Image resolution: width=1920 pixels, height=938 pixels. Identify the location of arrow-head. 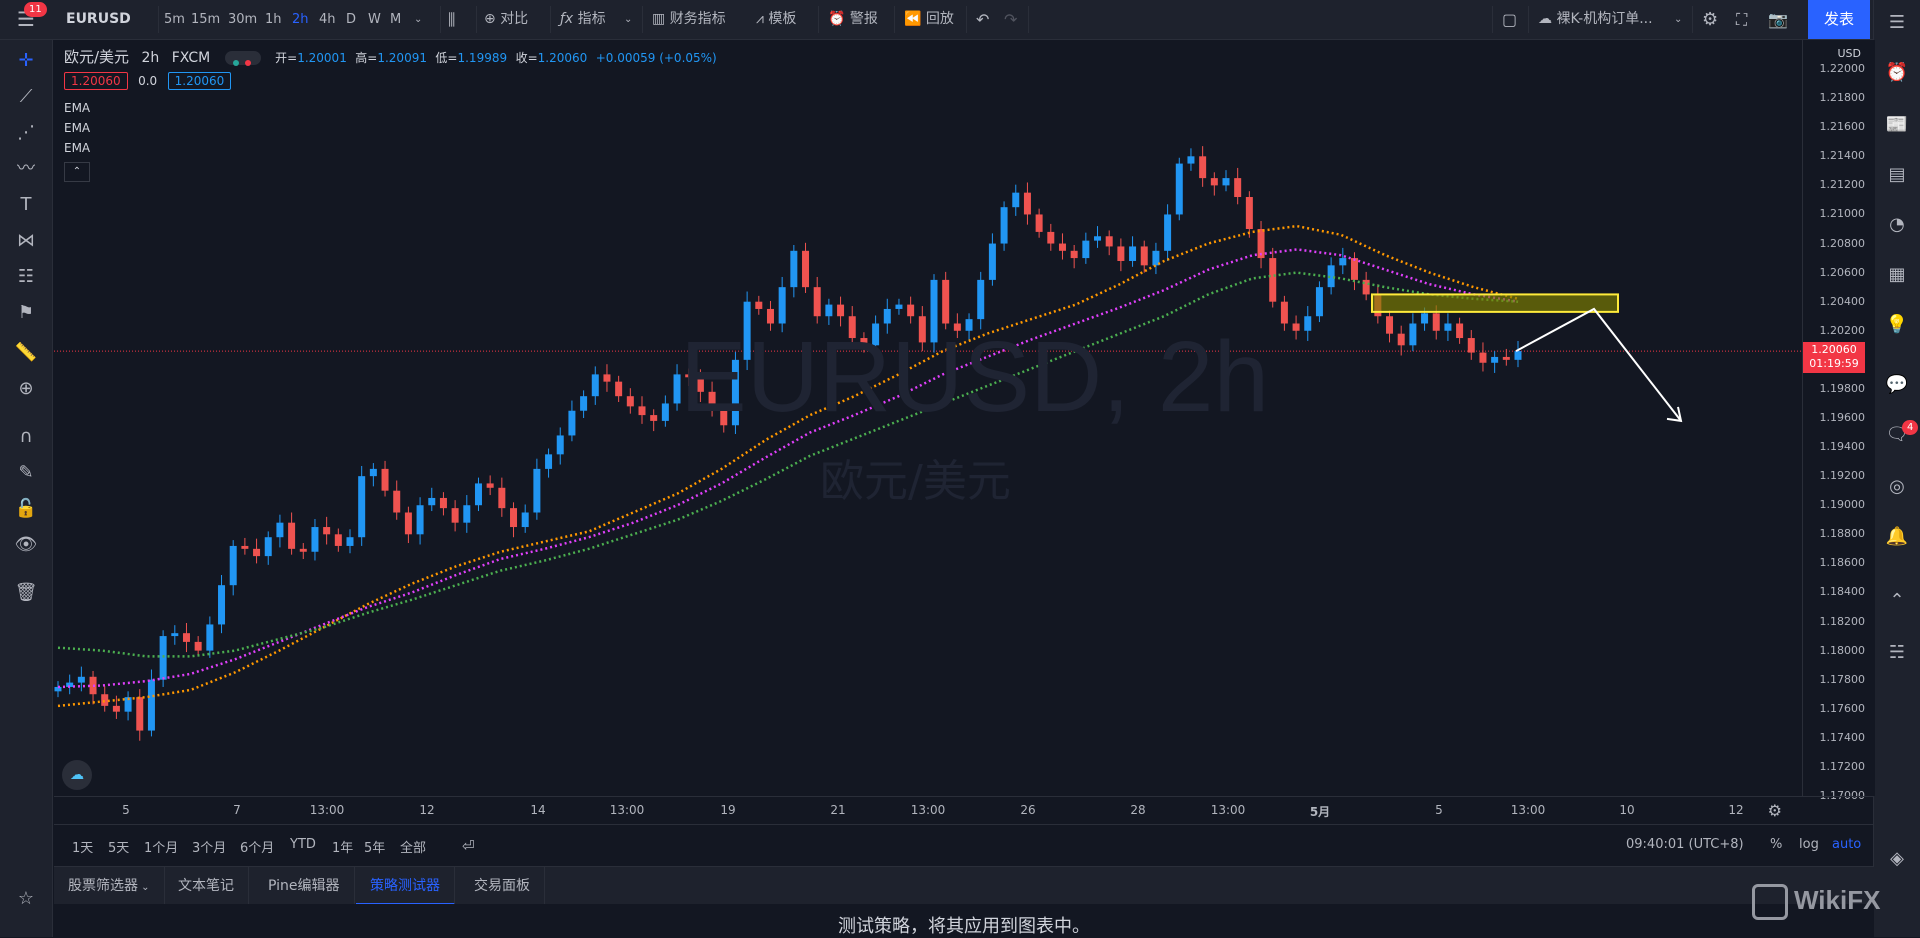
(1674, 414).